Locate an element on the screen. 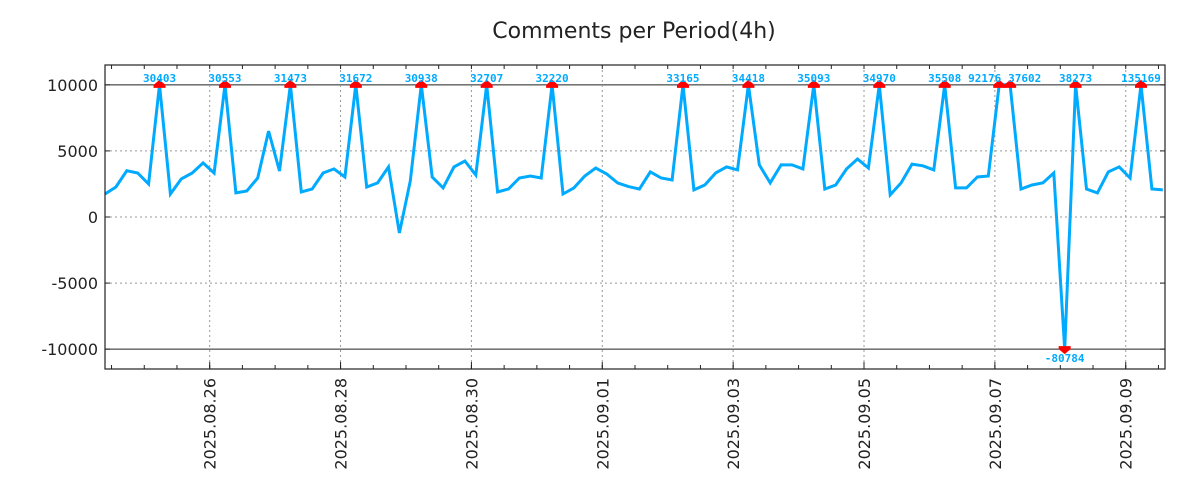 Image resolution: width=1200 pixels, height=500 pixels. clip-value-label: 135169 is located at coordinates (1141, 78).